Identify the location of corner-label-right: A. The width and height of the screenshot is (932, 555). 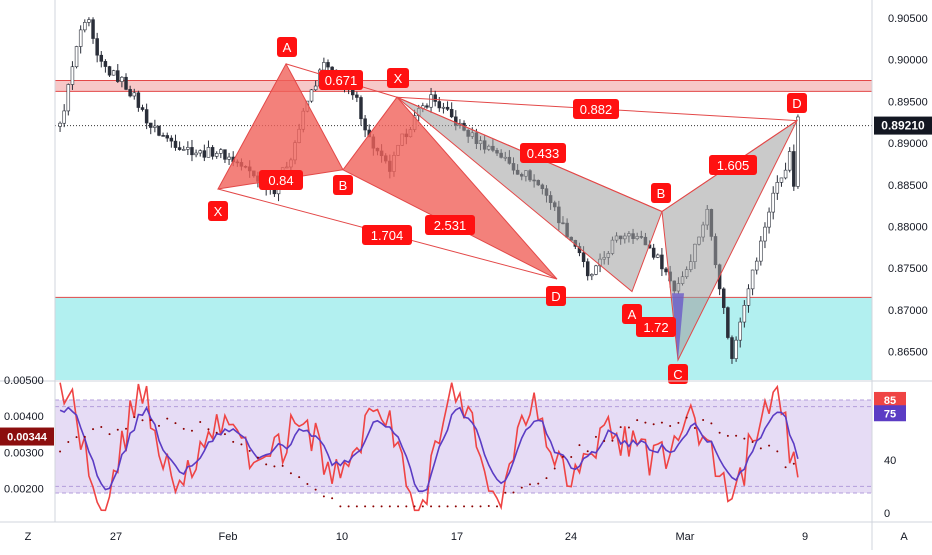
(904, 537).